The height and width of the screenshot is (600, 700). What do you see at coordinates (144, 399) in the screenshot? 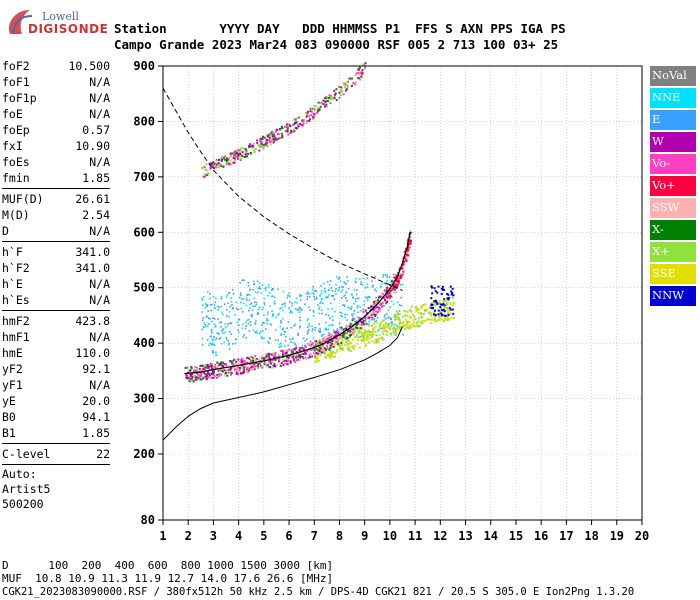
I see `y-tick-label: 300` at bounding box center [144, 399].